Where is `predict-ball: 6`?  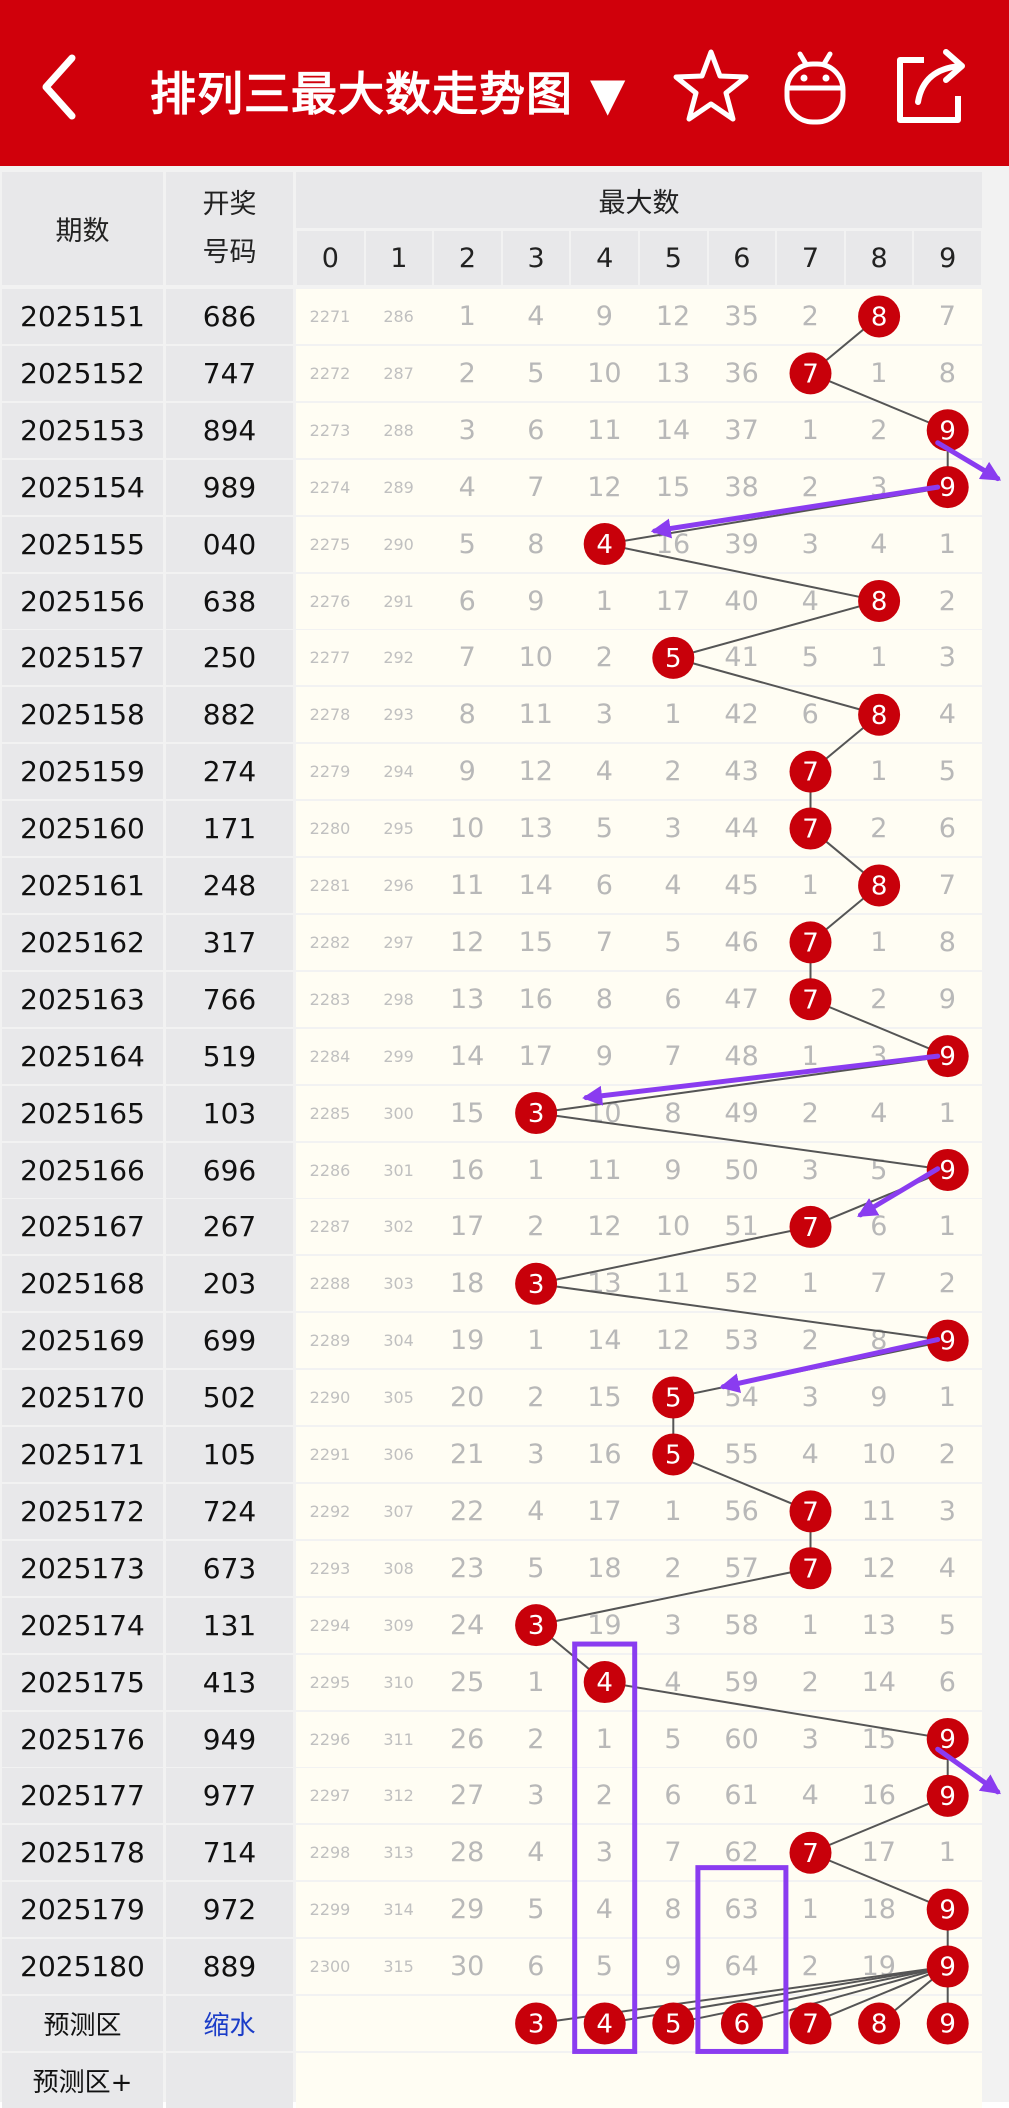
predict-ball: 6 is located at coordinates (742, 2024).